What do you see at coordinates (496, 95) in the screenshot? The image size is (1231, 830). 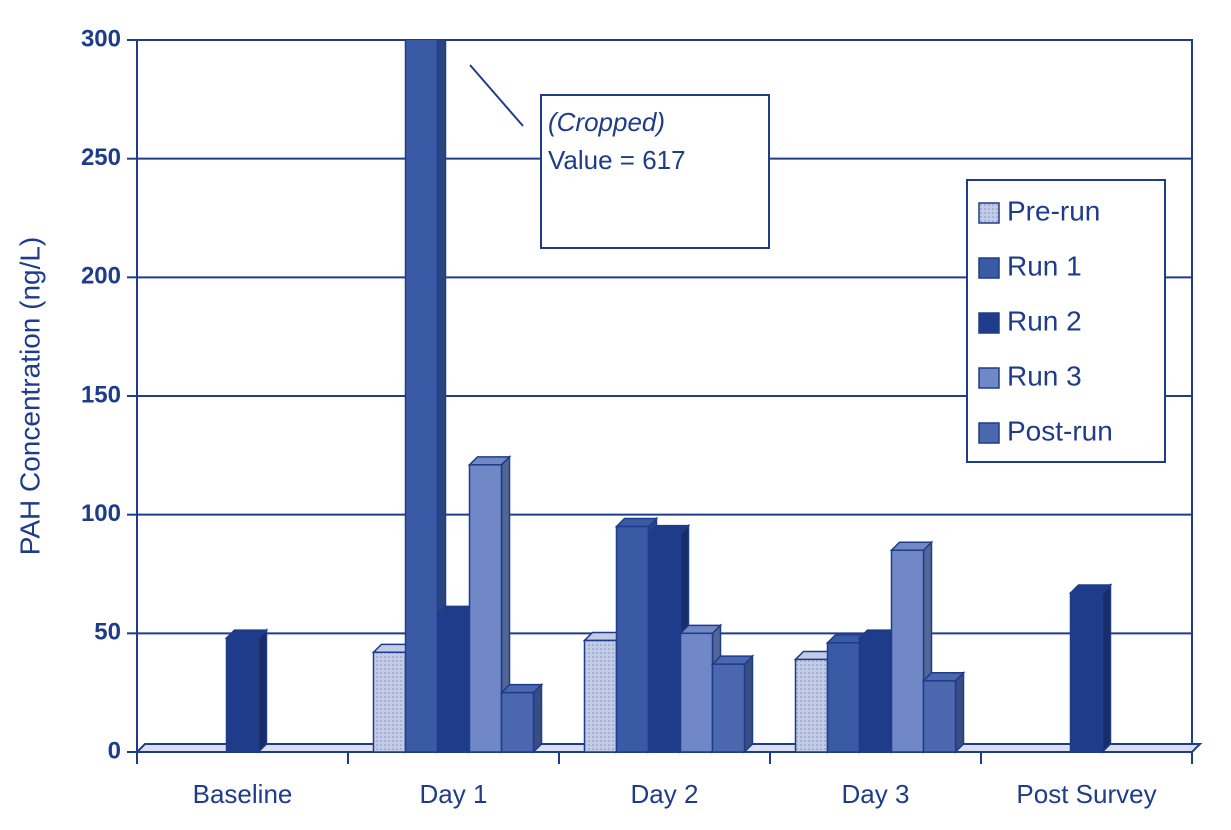 I see `annotation-pointer` at bounding box center [496, 95].